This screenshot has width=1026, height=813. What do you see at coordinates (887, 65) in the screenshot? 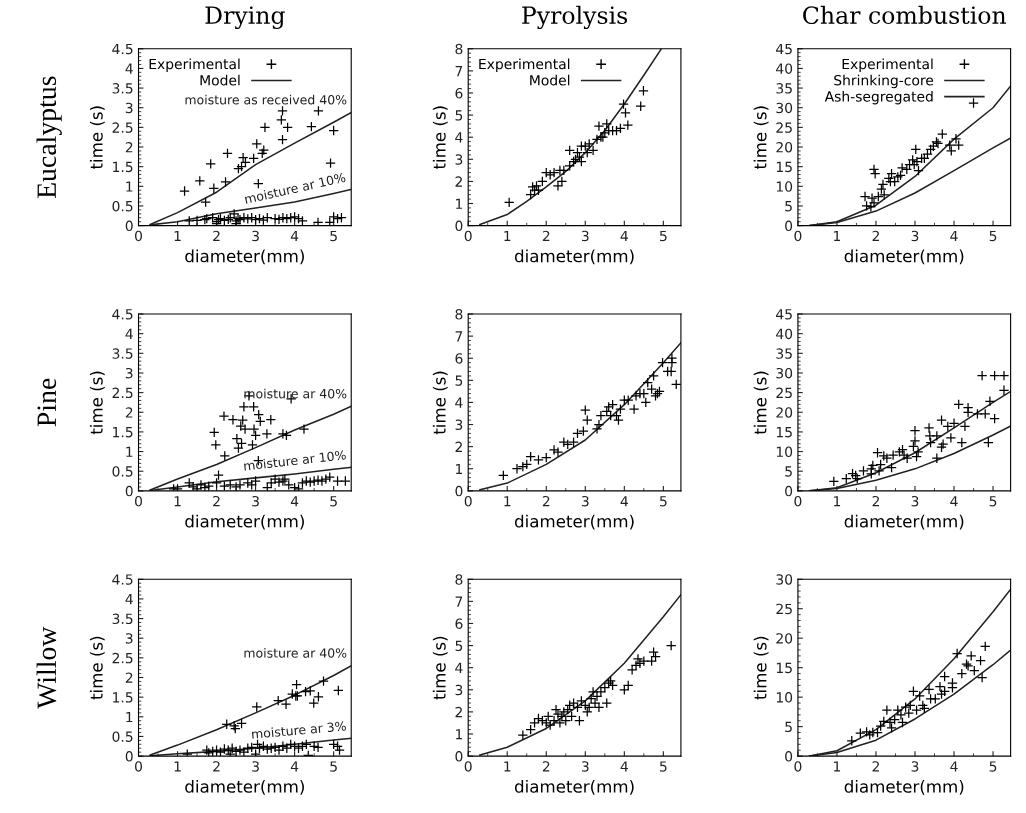
I see `legend-label: Experimental` at bounding box center [887, 65].